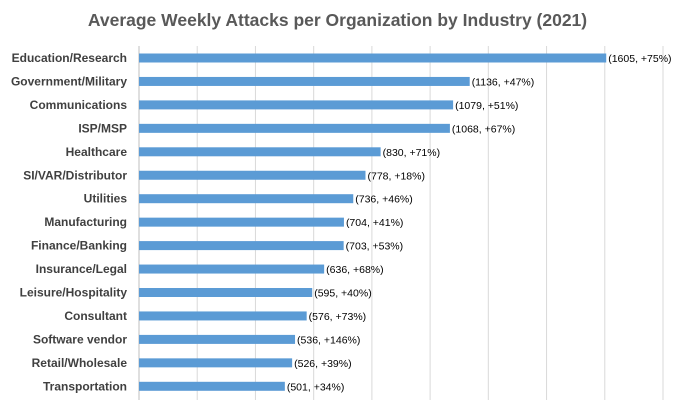 The image size is (675, 400). Describe the element at coordinates (102, 128) in the screenshot. I see `category-label: ISP/MSP` at that location.